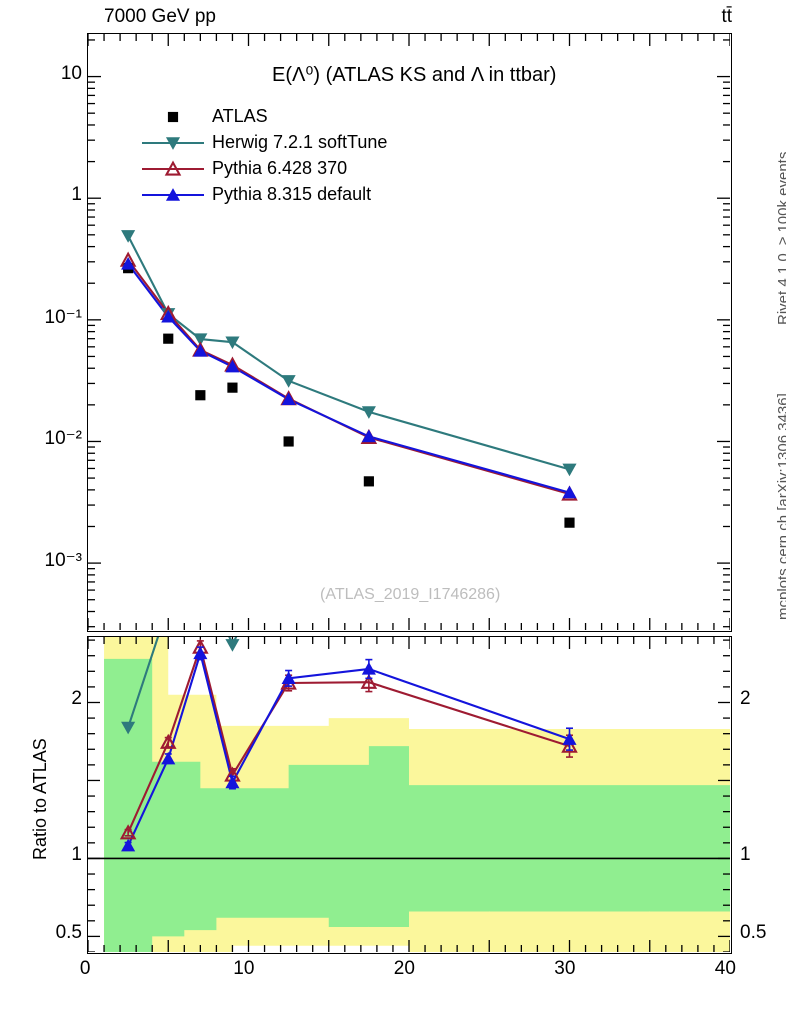  Describe the element at coordinates (414, 75) in the screenshot. I see `plot-title: E(Λ⁰) (ATLAS KS and Λ in ttbar)` at that location.